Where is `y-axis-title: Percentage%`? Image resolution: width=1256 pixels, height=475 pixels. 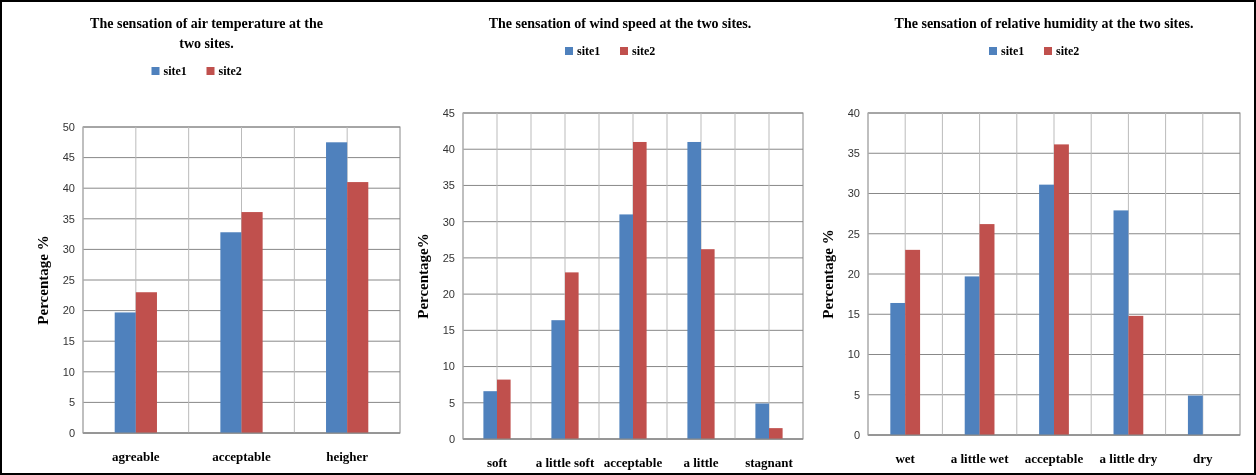 y-axis-title: Percentage% is located at coordinates (423, 276).